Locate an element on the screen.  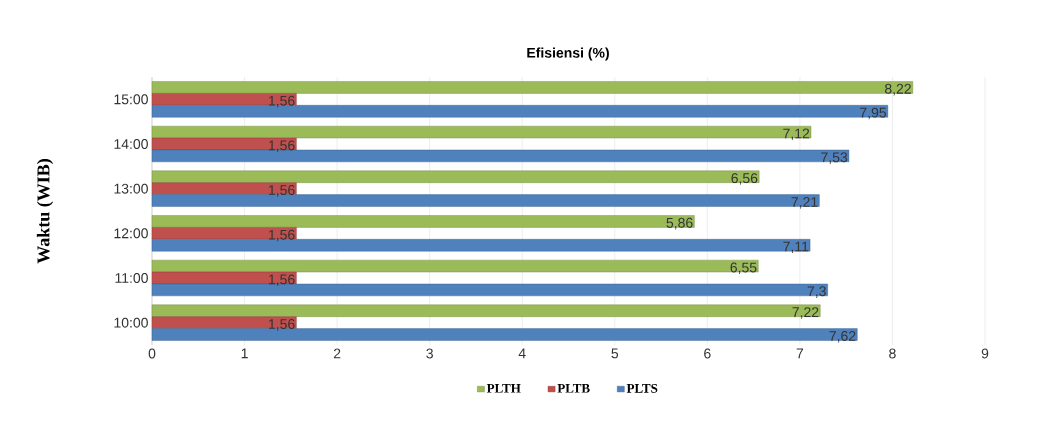
y-tick-label: 12:00 is located at coordinates (131, 233).